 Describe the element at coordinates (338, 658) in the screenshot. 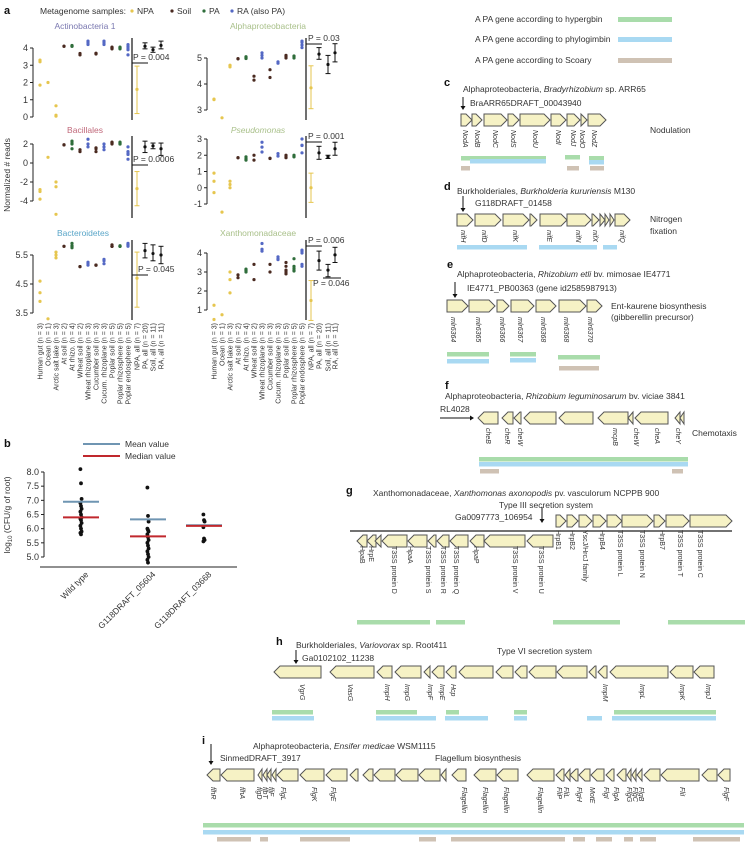

I see `locus-tag: Ga0102102_11238` at that location.